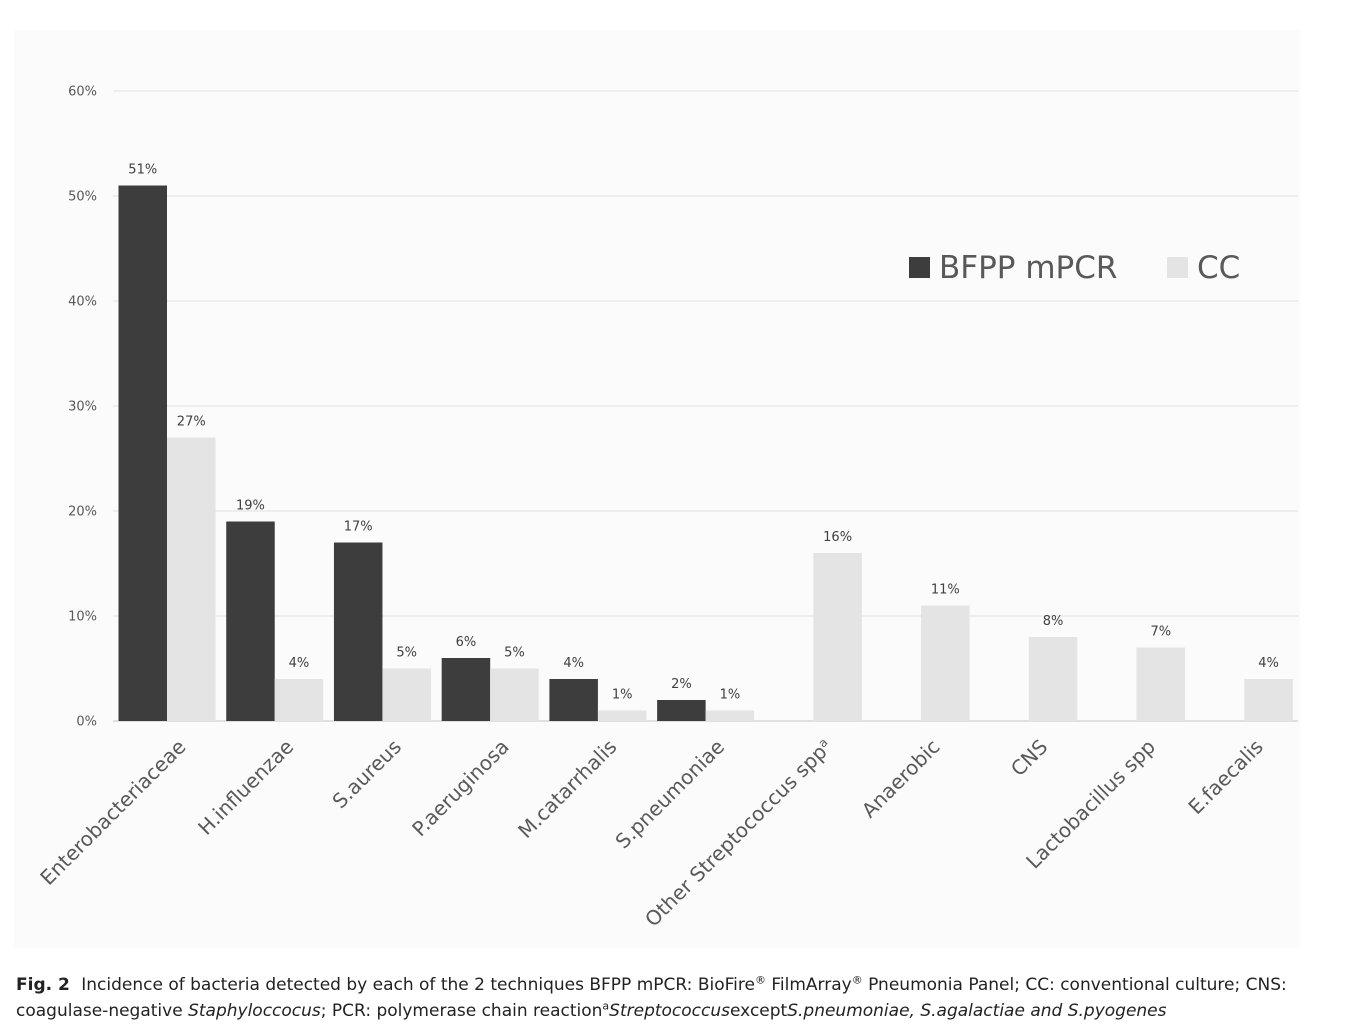  What do you see at coordinates (82, 512) in the screenshot?
I see `y-tick-label: 20%` at bounding box center [82, 512].